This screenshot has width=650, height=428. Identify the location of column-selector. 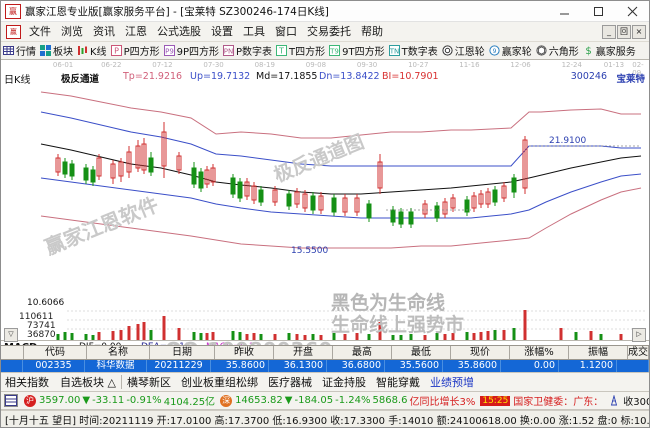
(12, 352).